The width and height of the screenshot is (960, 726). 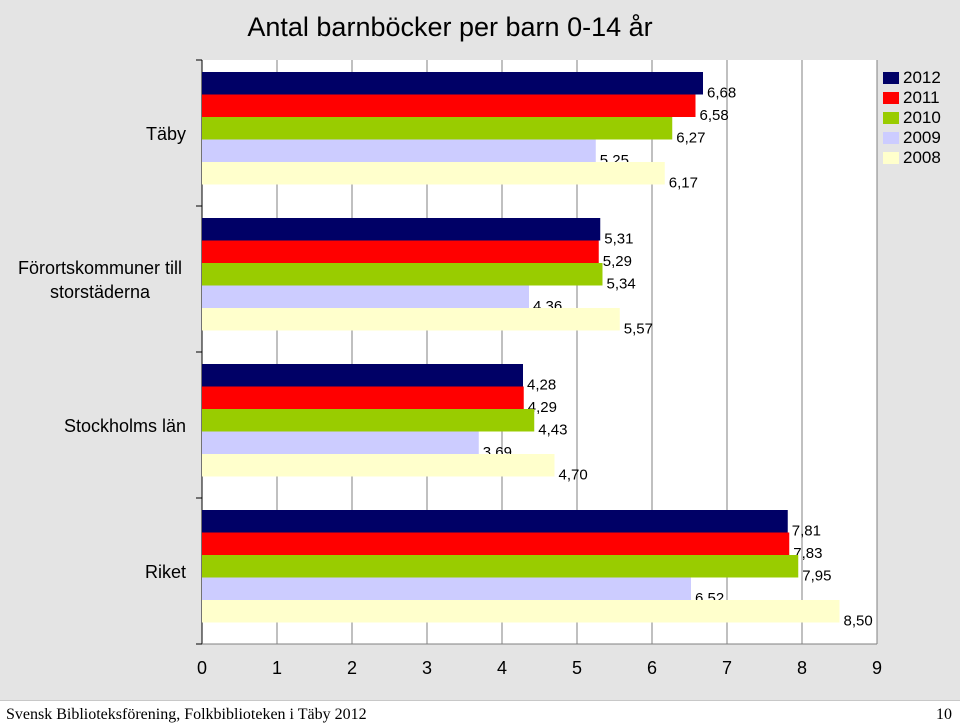 I want to click on x-tick-label: 9, so click(x=877, y=668).